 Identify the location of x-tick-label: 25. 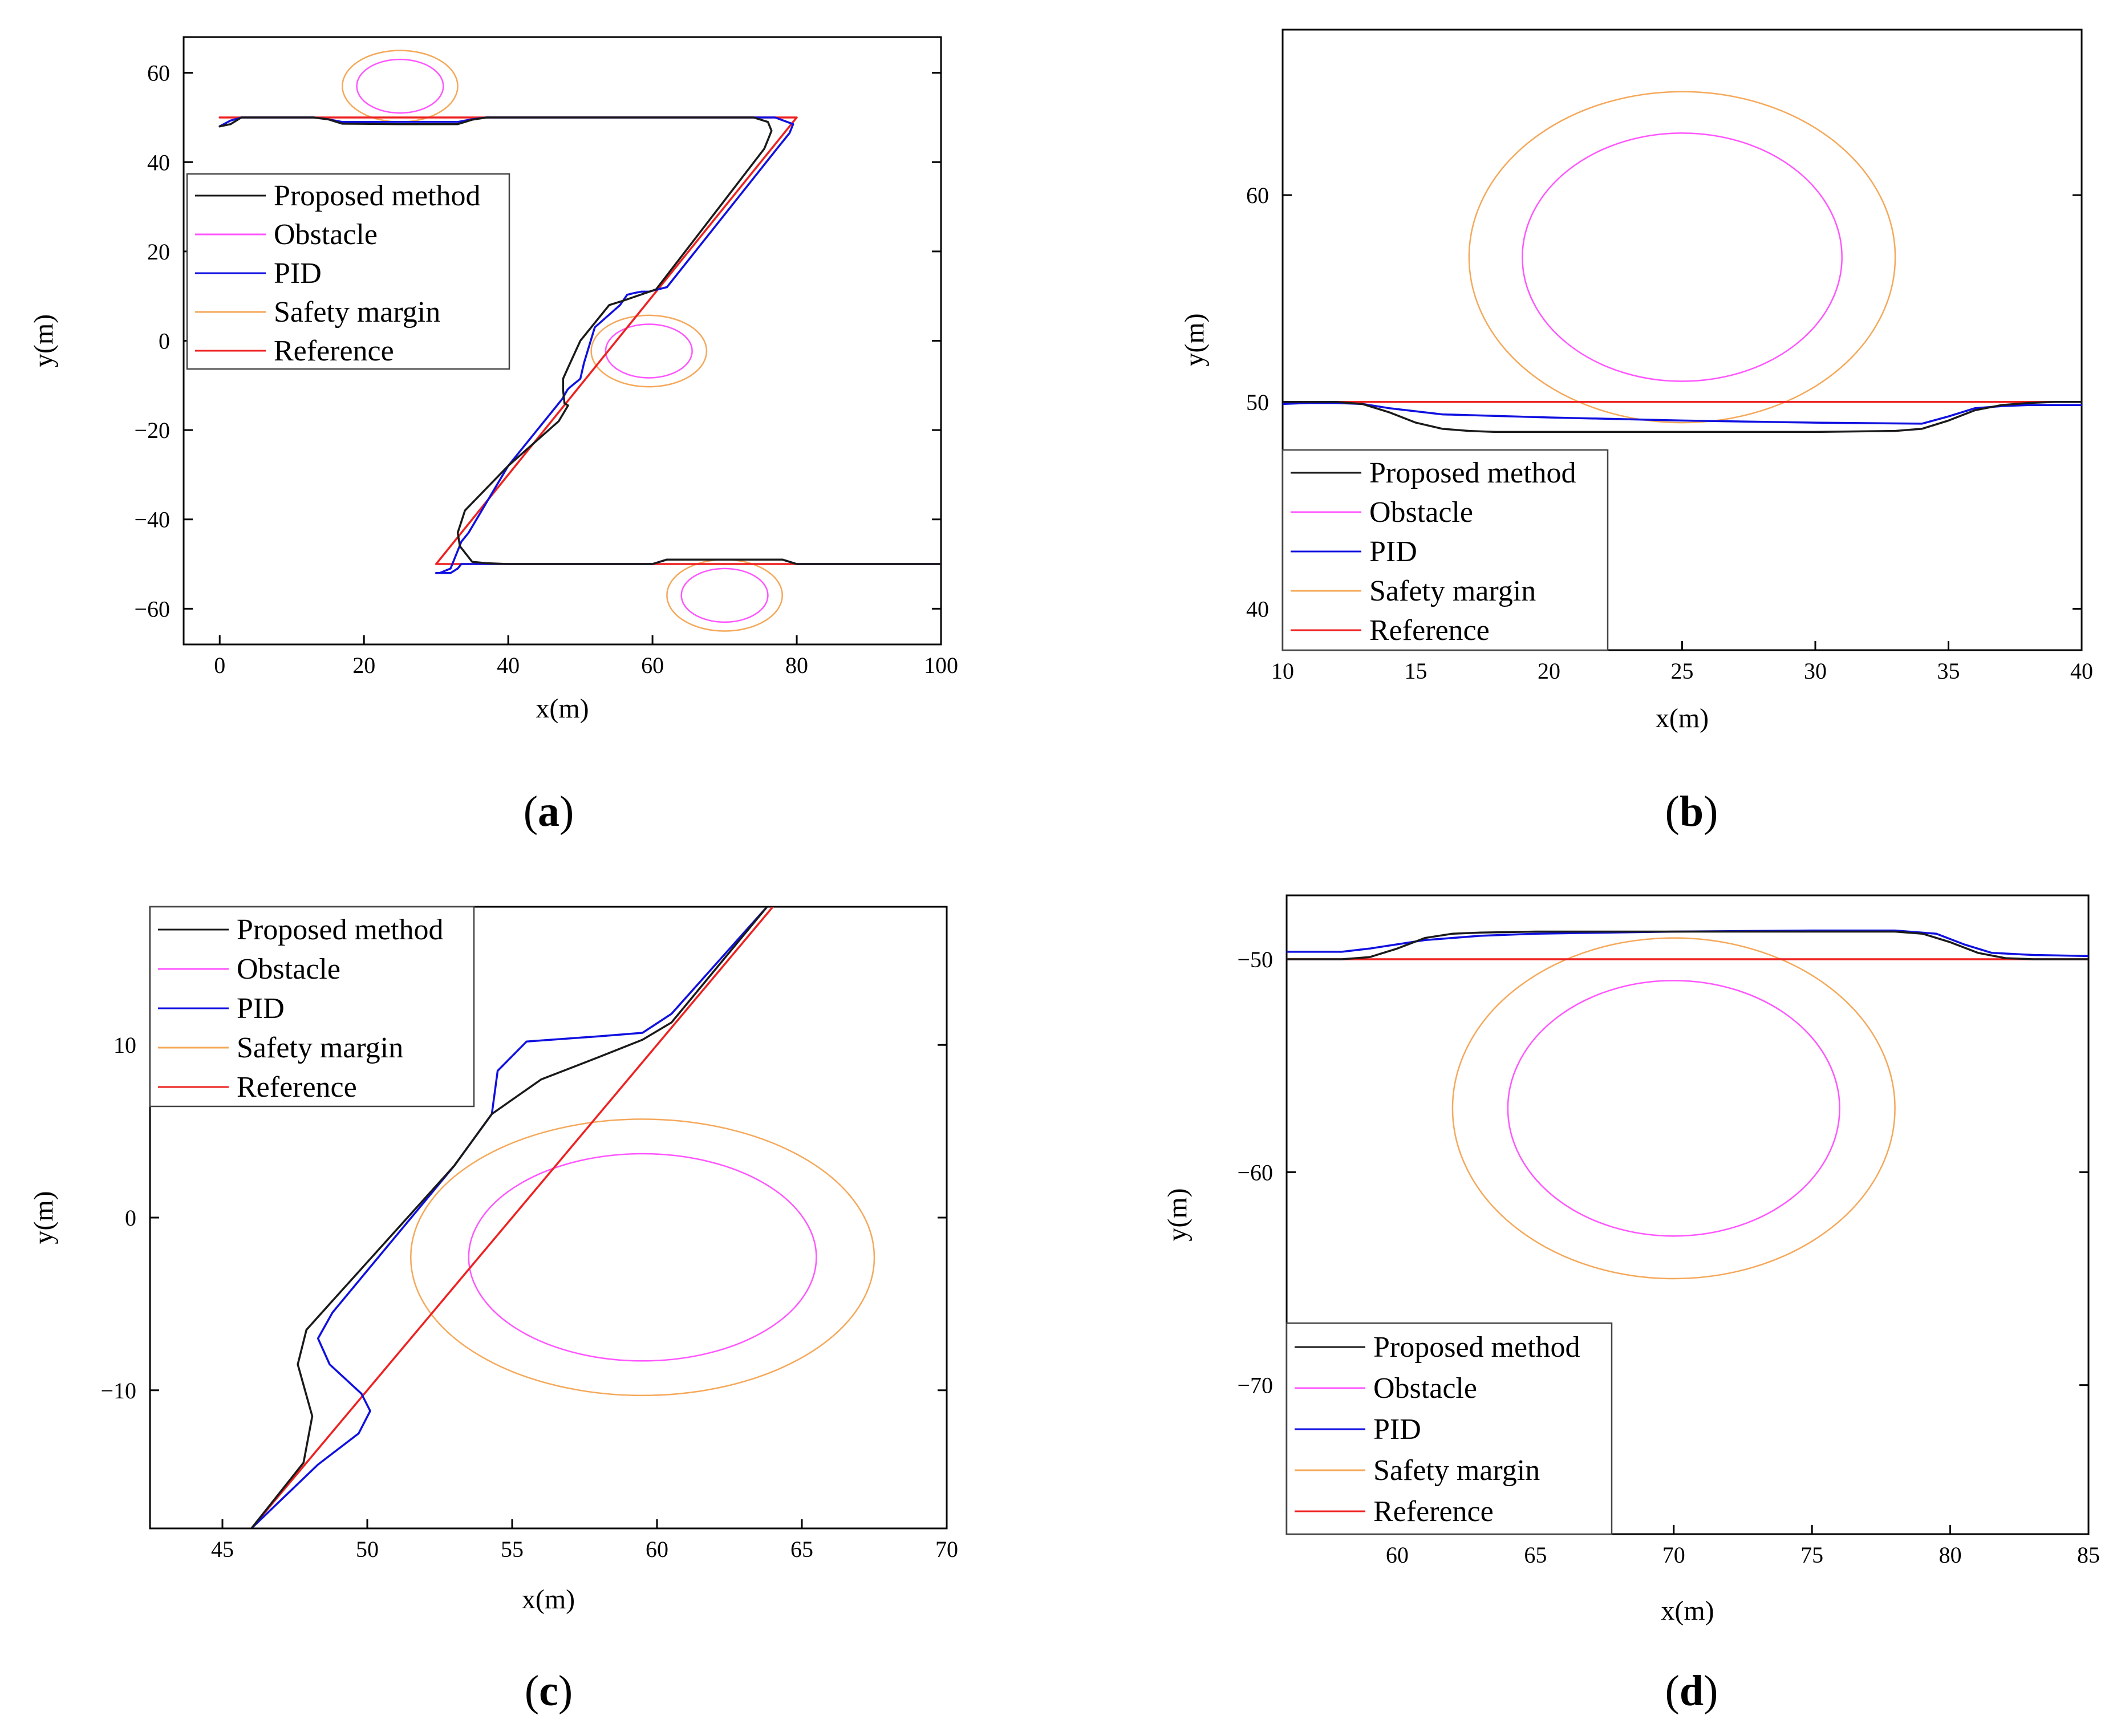
(1683, 671).